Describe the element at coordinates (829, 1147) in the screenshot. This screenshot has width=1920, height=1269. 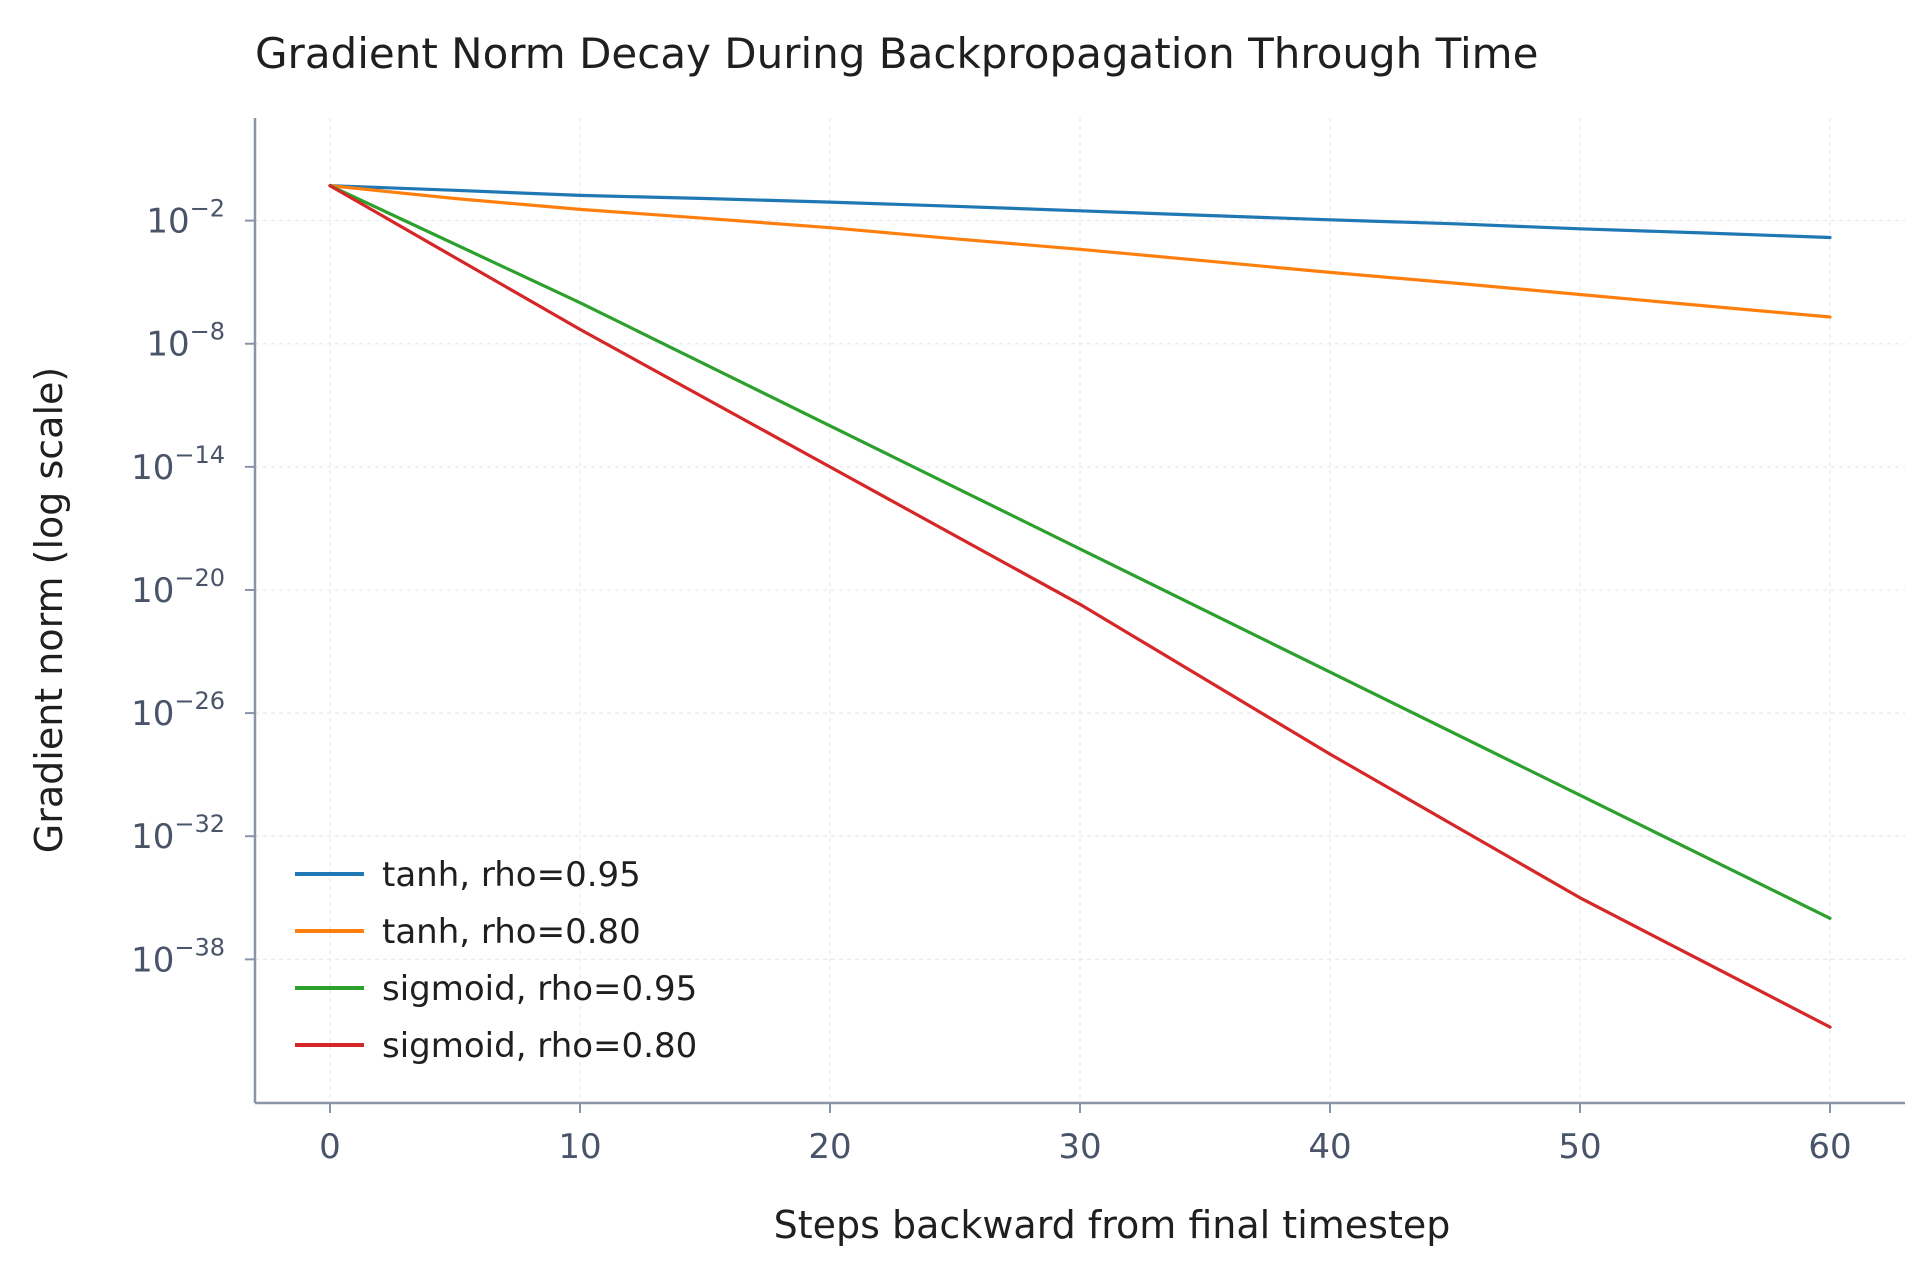
I see `x-tick-label: 20` at that location.